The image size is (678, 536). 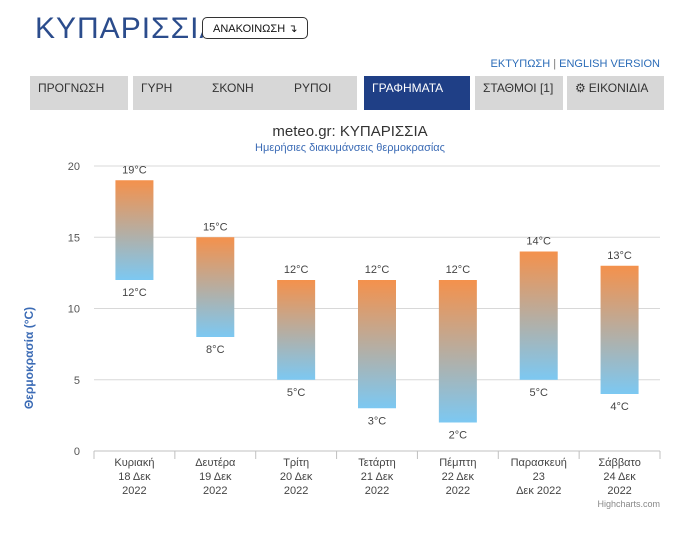 I want to click on x-tick-label: Πέμπτη, so click(x=457, y=463).